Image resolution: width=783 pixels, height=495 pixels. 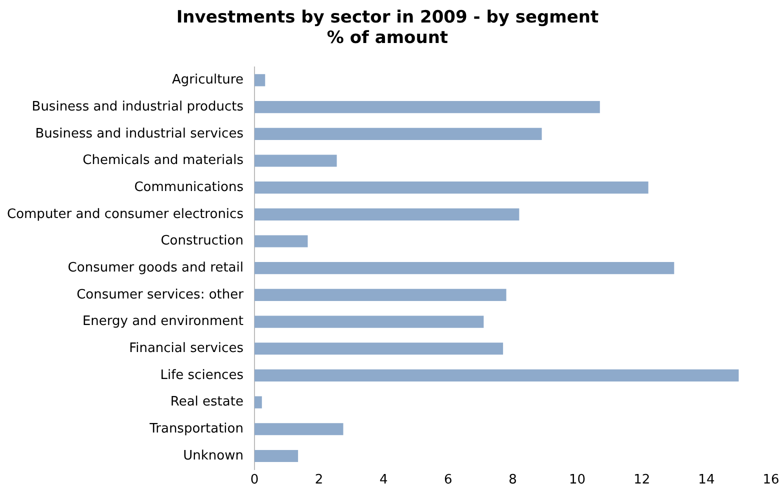 What do you see at coordinates (383, 480) in the screenshot?
I see `x-tick-label: 4` at bounding box center [383, 480].